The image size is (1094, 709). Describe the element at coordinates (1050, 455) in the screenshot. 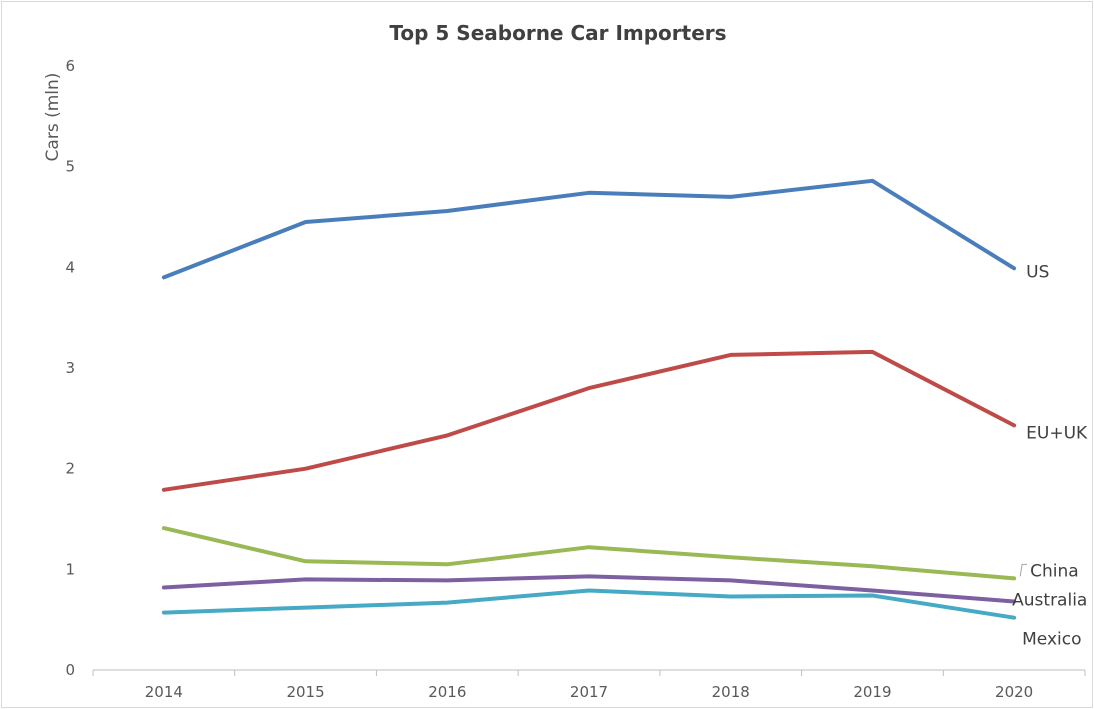

I see `series-labels: US EU+UK China Australia Mexico` at that location.